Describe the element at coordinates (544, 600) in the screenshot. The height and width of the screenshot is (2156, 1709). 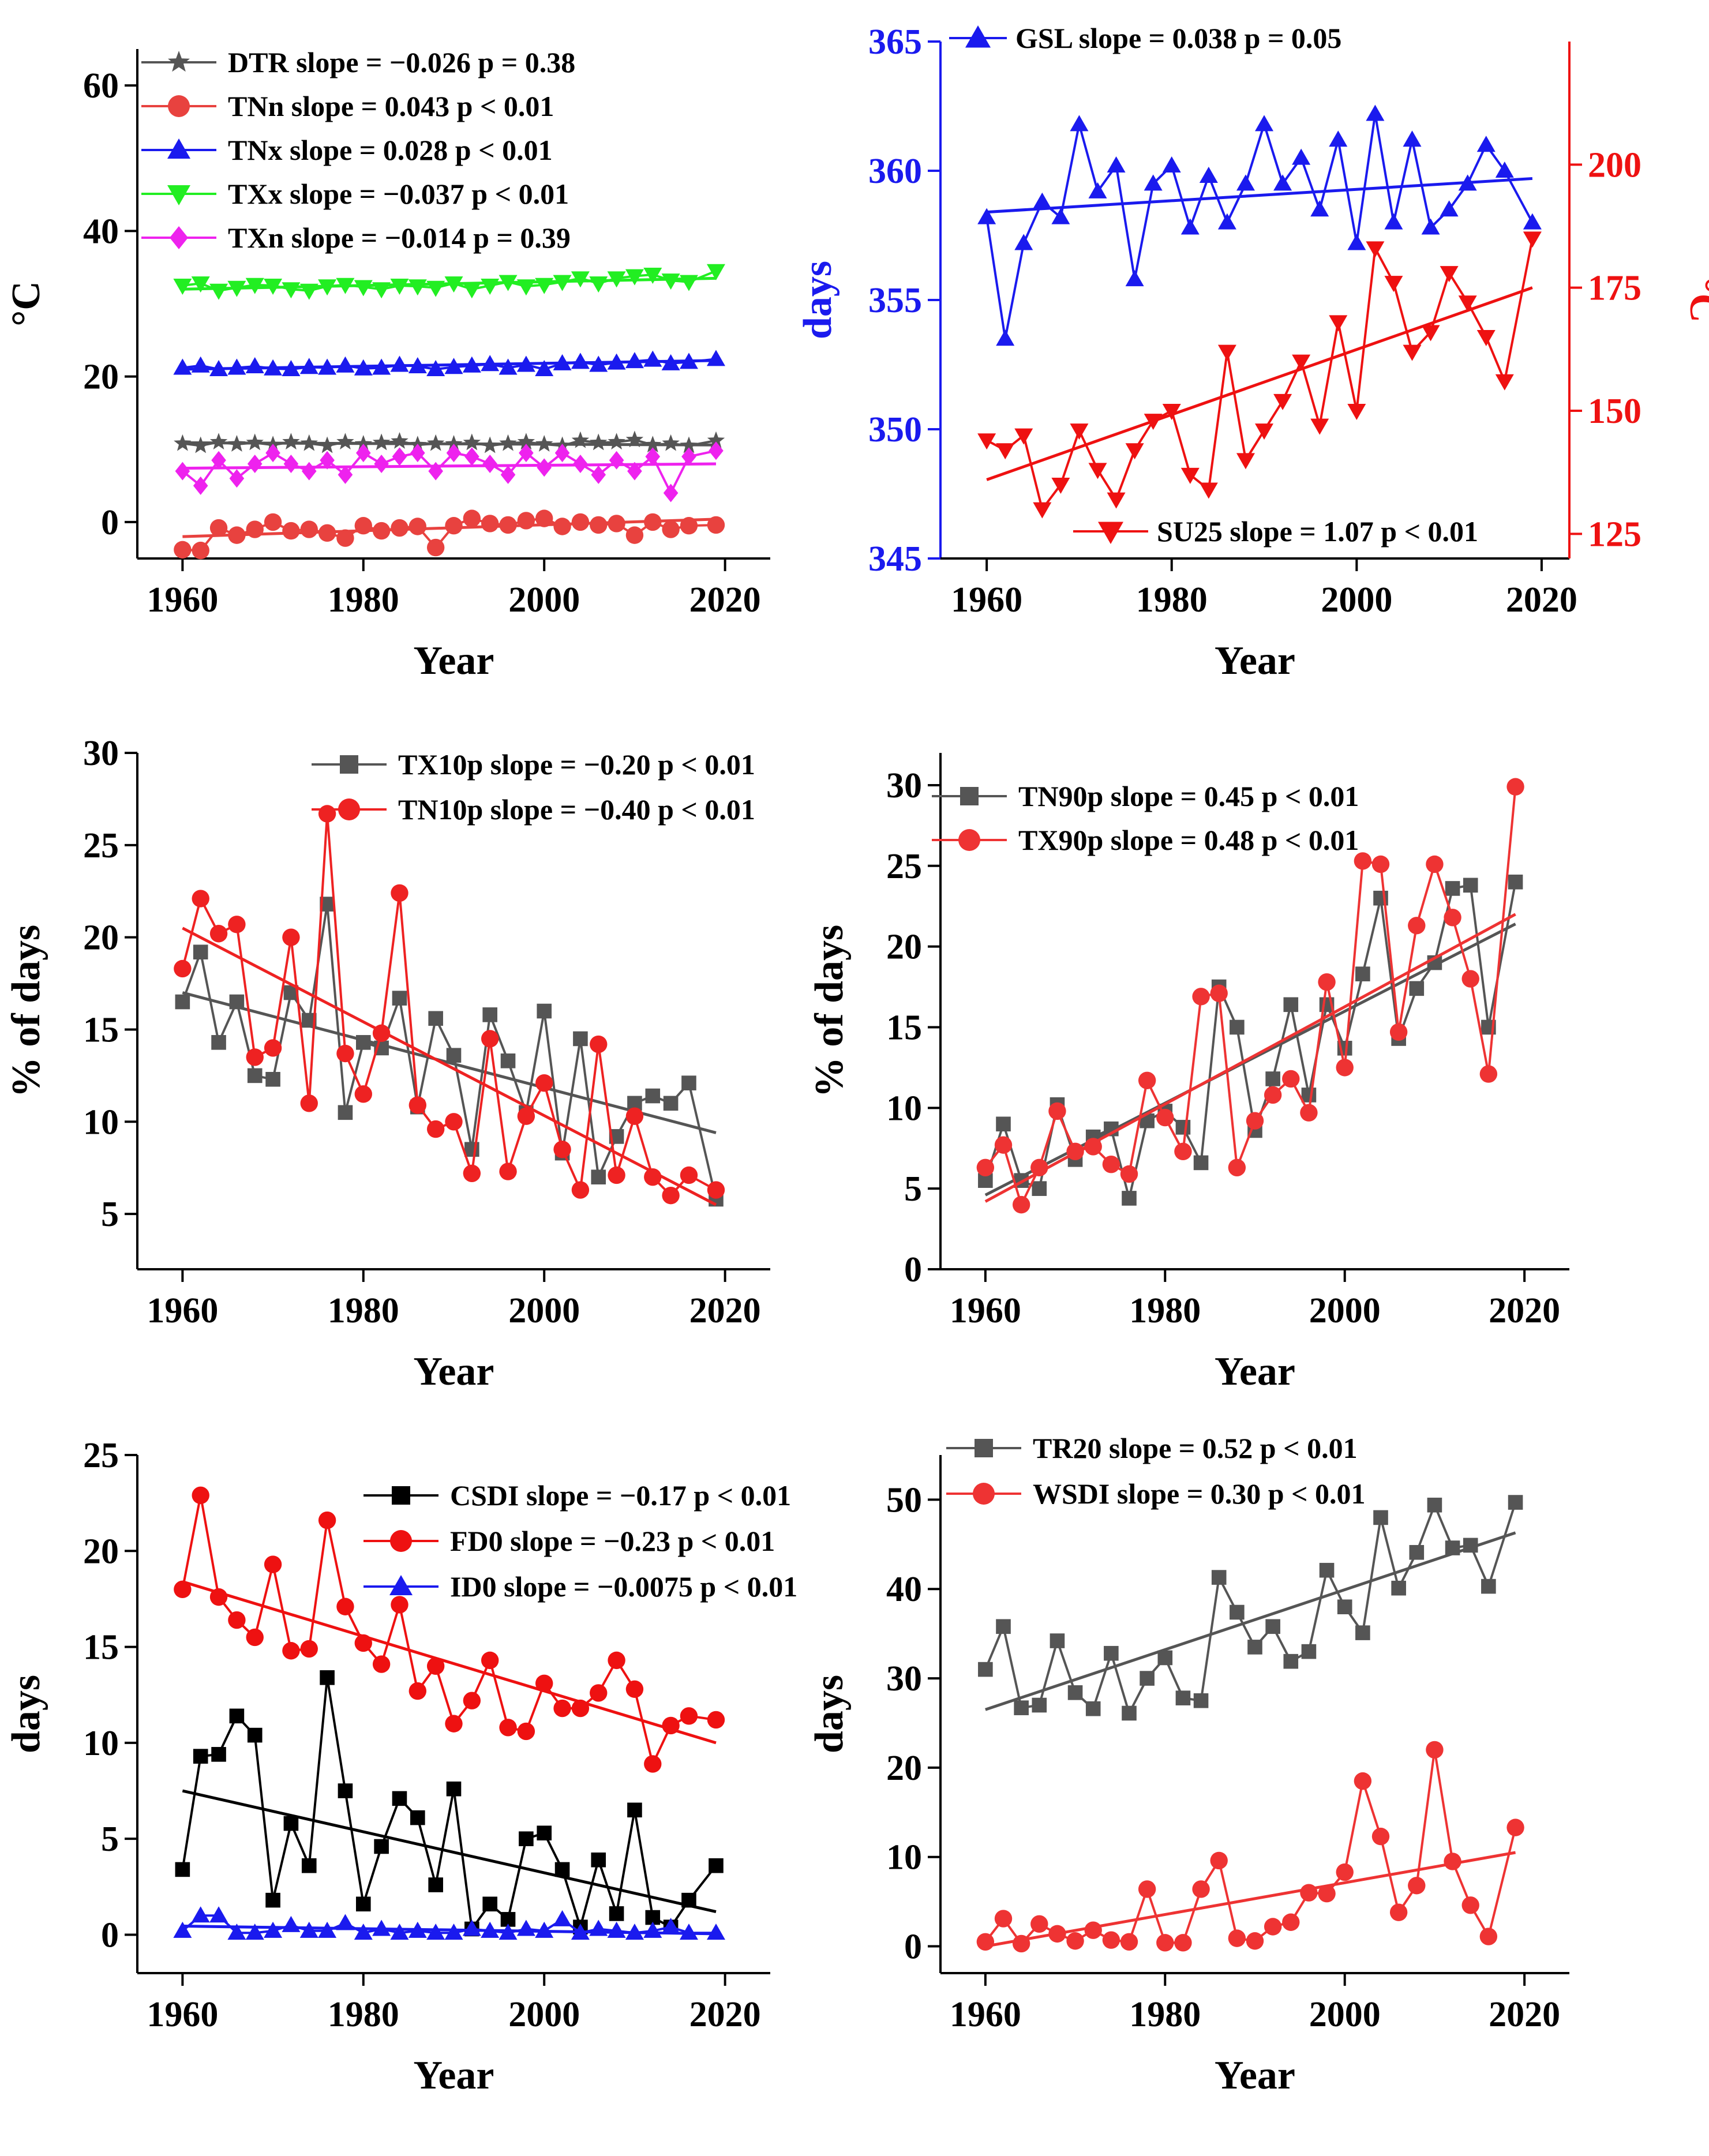
I see `x-tick-label: 2000` at that location.